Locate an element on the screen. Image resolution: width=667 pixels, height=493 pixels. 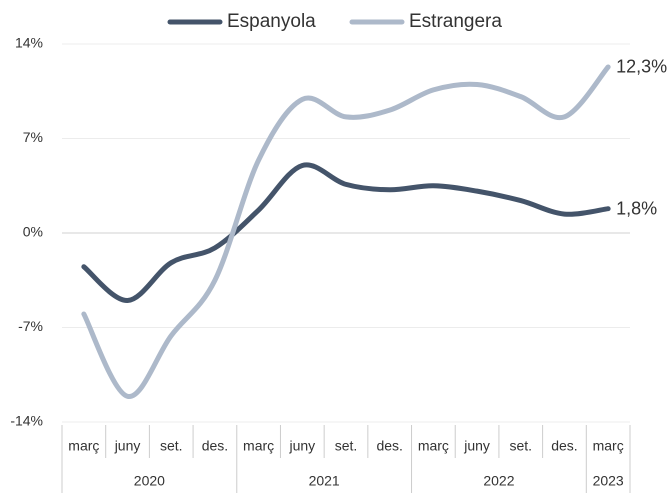
x-group-label: 2022 is located at coordinates (498, 481).